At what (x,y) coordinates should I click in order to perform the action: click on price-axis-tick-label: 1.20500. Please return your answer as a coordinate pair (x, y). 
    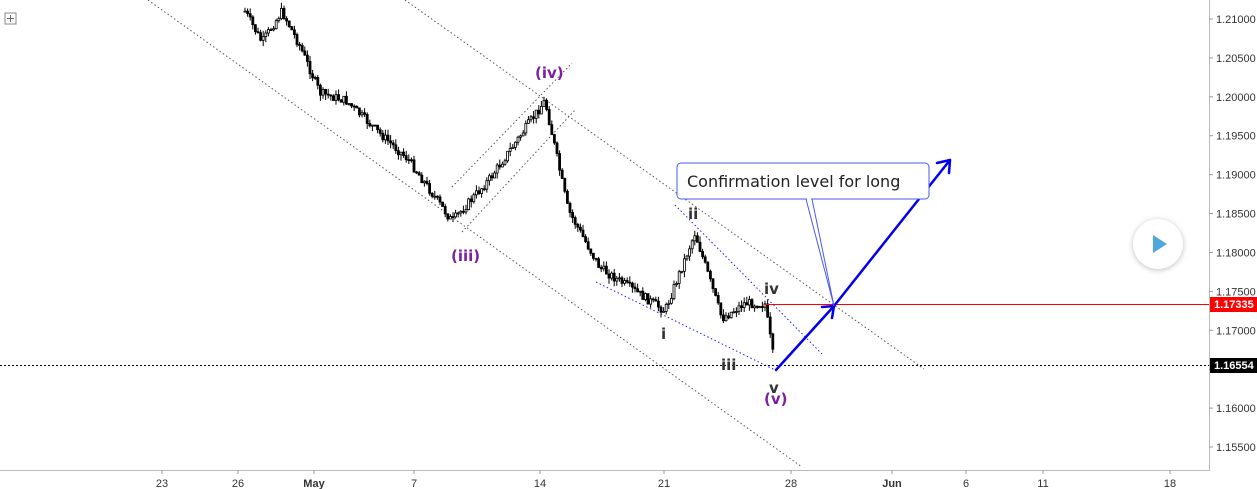
    Looking at the image, I should click on (1236, 59).